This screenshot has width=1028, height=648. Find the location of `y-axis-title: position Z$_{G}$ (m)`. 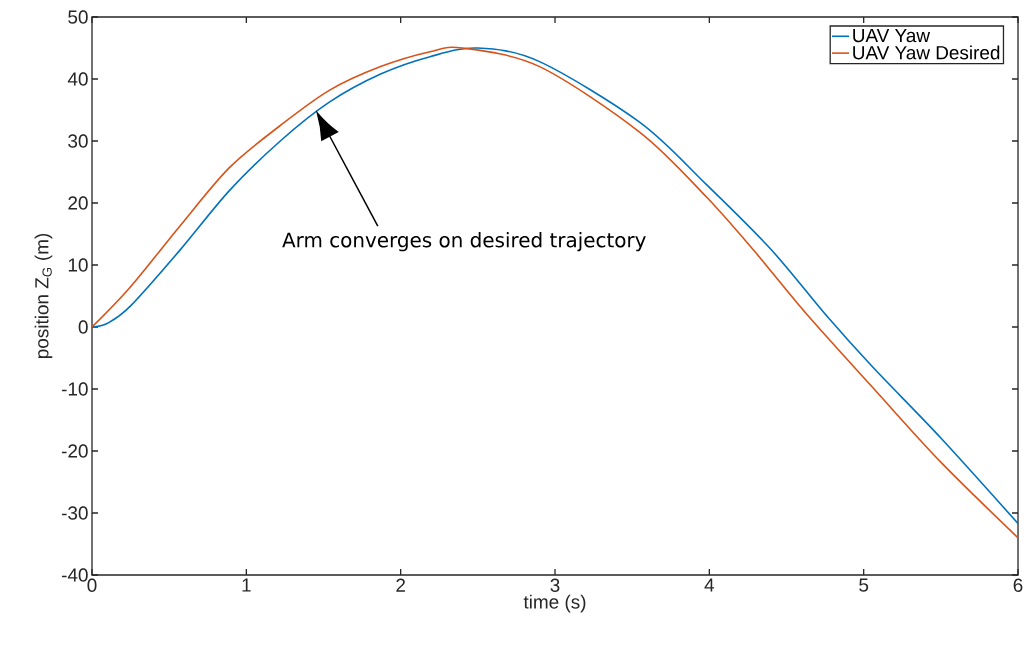

y-axis-title: position Z$_{G}$ (m) is located at coordinates (43, 296).